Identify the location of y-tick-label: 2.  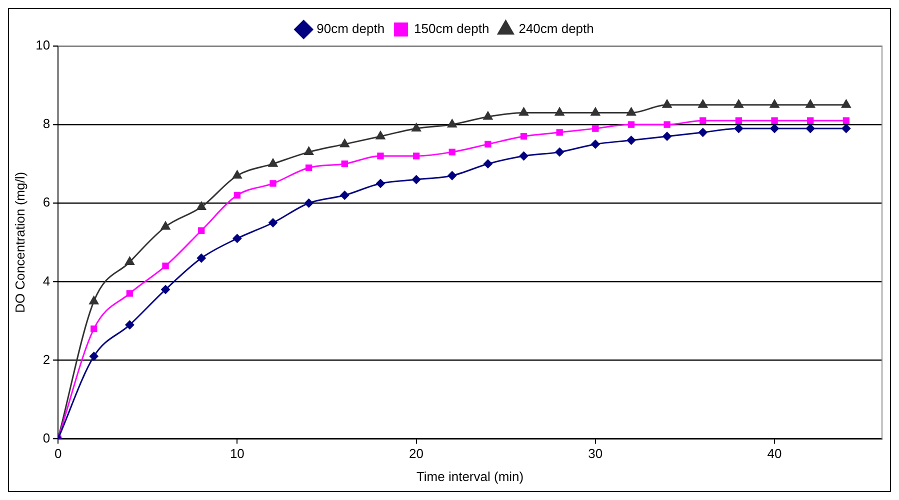
(46, 359).